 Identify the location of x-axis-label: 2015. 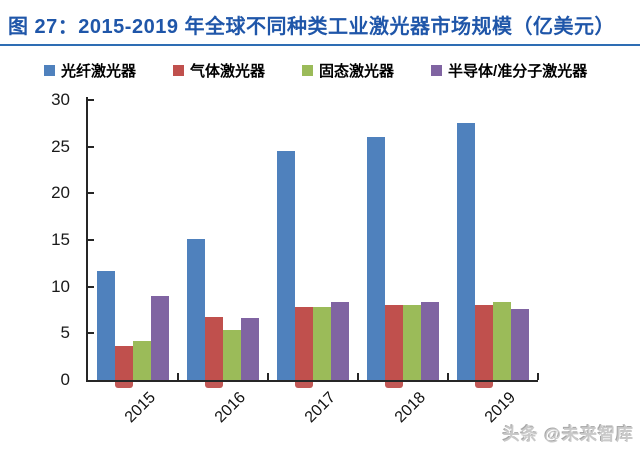
(140, 408).